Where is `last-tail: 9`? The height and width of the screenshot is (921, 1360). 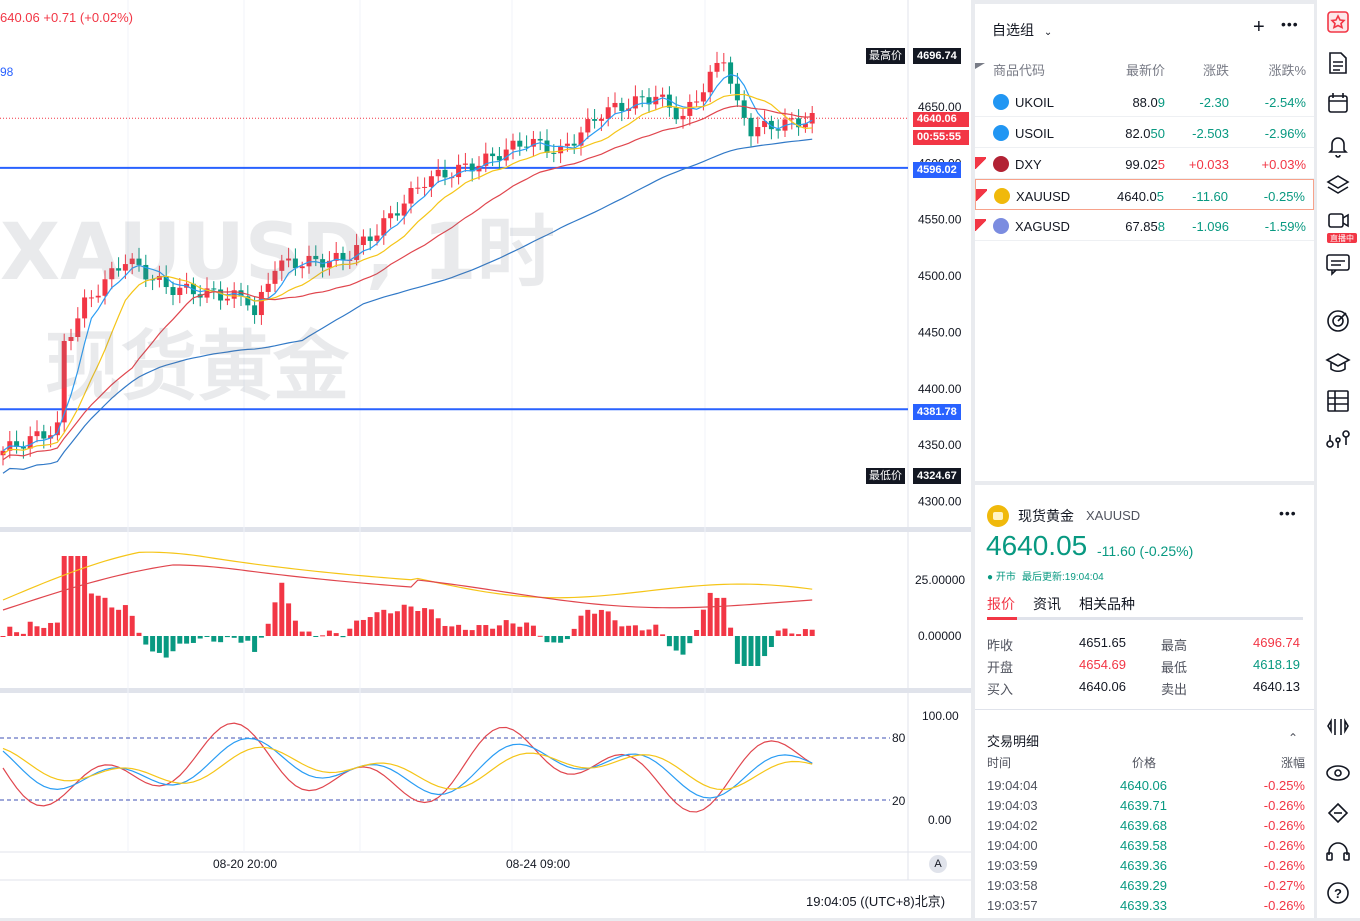
last-tail: 9 is located at coordinates (1161, 102).